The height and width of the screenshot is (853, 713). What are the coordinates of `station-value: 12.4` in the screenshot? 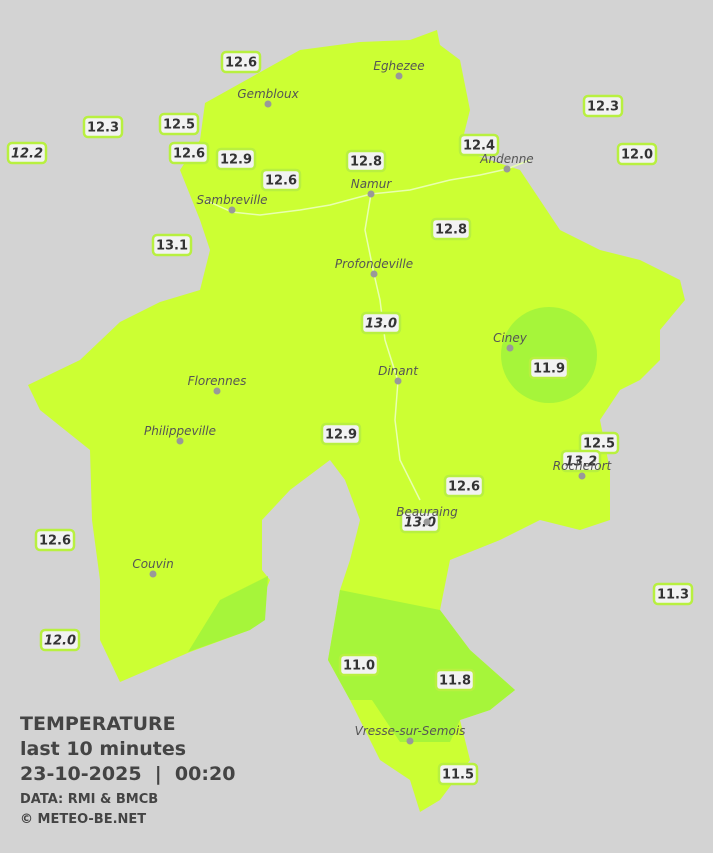 It's located at (479, 146).